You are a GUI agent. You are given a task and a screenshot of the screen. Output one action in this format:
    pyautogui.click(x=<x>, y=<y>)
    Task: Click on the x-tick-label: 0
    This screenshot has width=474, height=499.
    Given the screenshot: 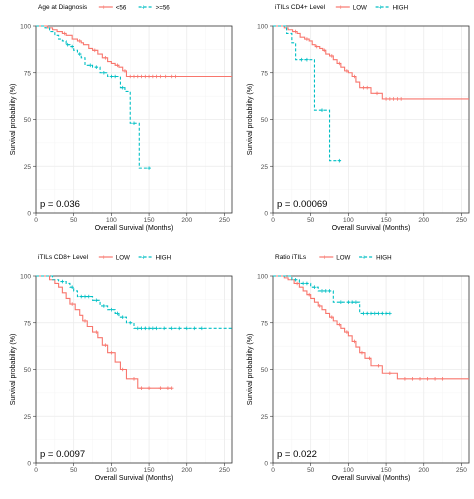 What is the action you would take?
    pyautogui.click(x=36, y=470)
    